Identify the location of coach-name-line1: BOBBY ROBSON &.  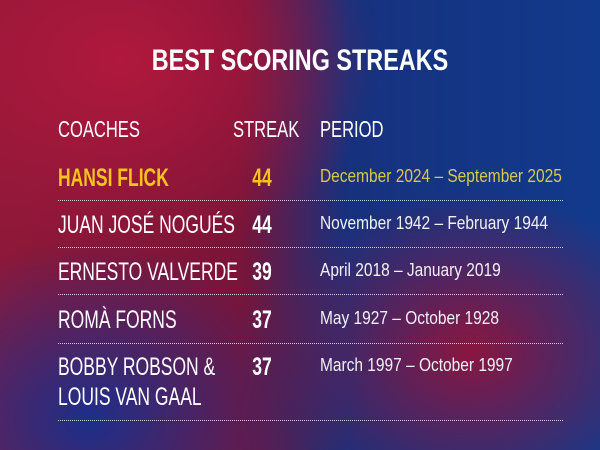
(137, 367).